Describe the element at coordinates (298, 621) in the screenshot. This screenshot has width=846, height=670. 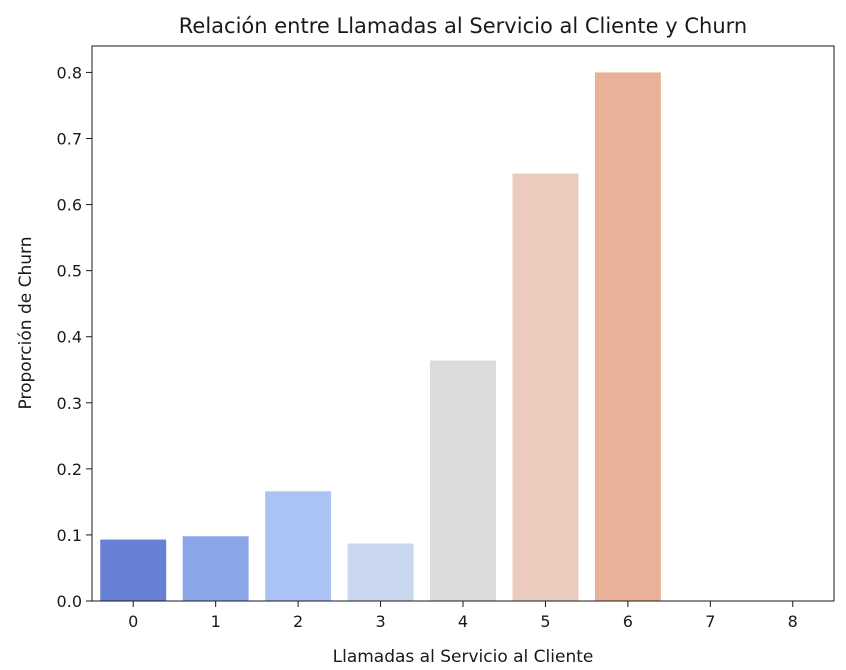
I see `x-tick-label: 2` at that location.